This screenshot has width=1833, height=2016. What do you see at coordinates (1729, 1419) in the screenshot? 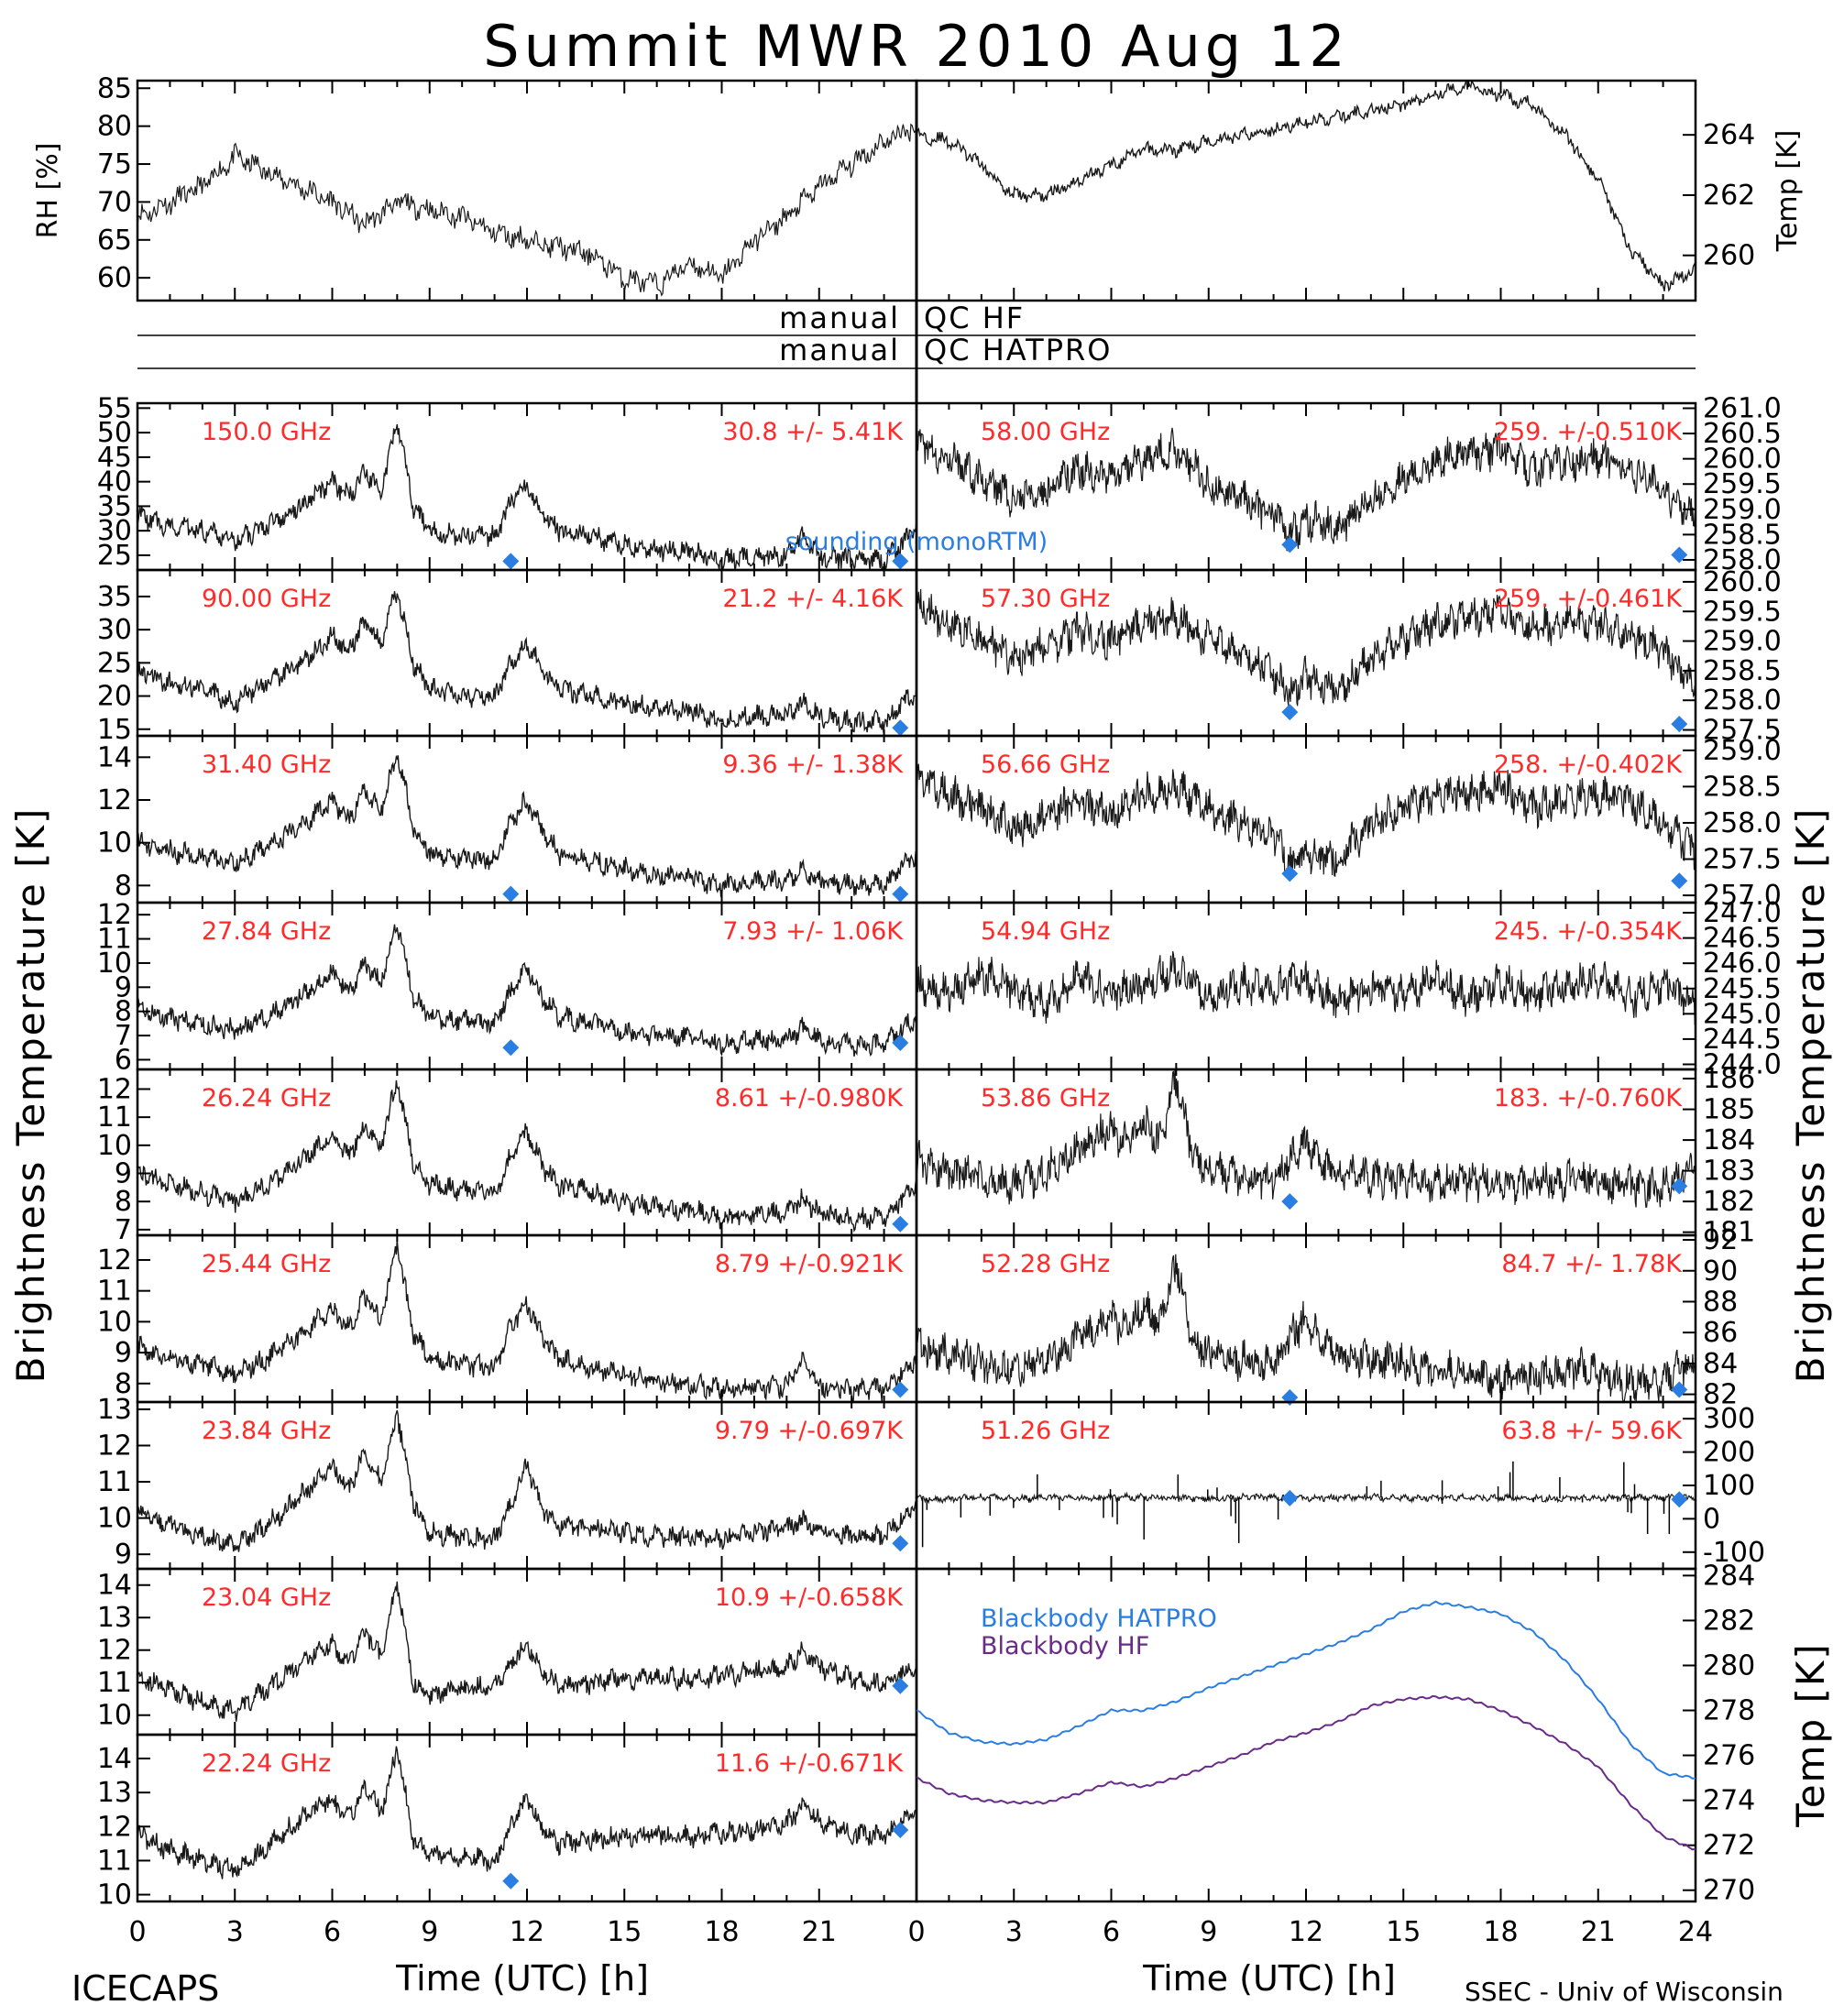
I see `y-tick-label: 300` at bounding box center [1729, 1419].